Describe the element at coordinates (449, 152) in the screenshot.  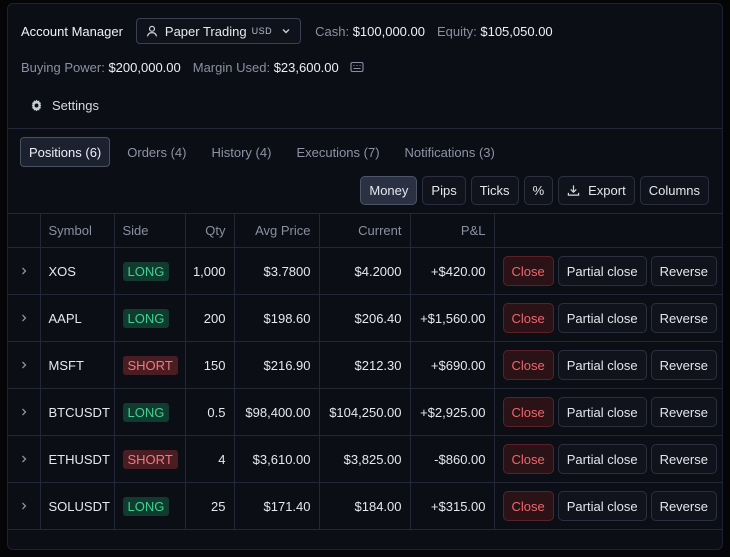
I see `tab-notifications: Notifications (3)` at that location.